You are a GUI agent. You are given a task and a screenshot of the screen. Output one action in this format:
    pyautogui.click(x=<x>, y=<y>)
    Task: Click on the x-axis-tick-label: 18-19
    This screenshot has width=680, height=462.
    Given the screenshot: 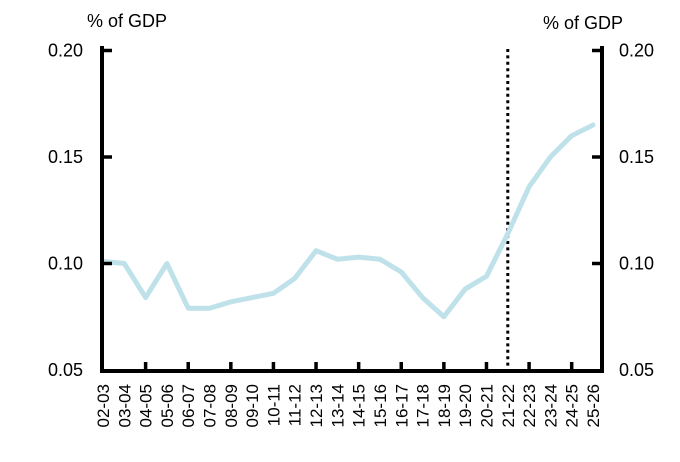 What is the action you would take?
    pyautogui.click(x=444, y=405)
    